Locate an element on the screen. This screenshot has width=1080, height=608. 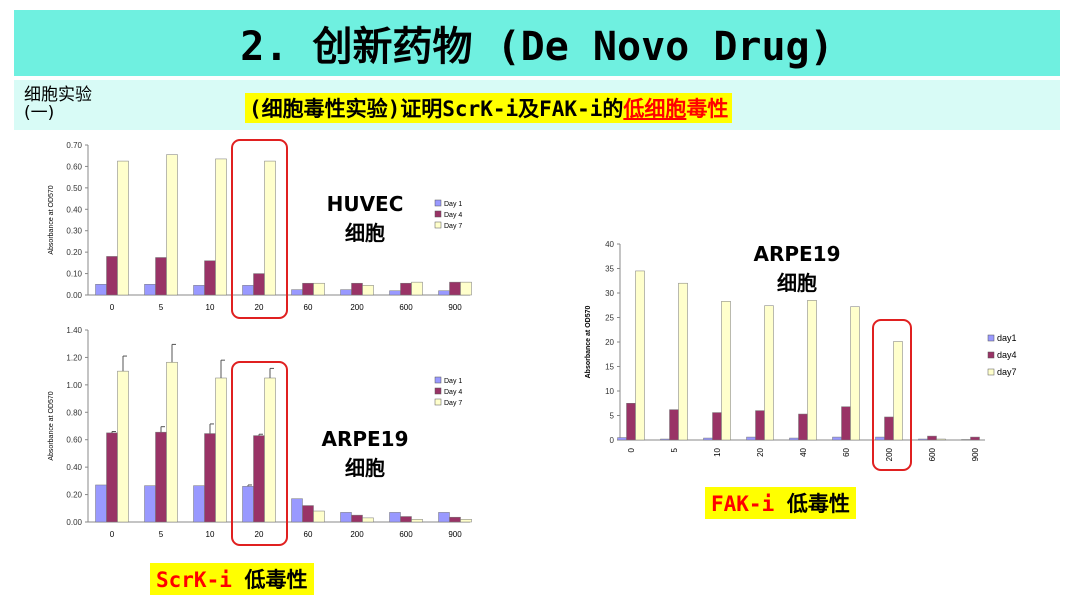
legend-label: Day 4 is located at coordinates (453, 215).